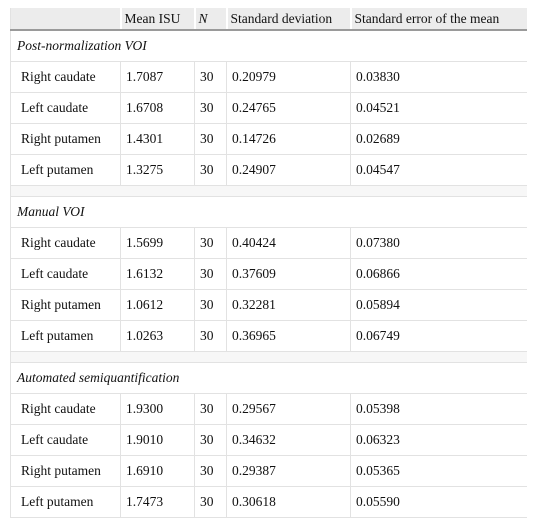  What do you see at coordinates (157, 243) in the screenshot?
I see `data-cell: 1.5699` at bounding box center [157, 243].